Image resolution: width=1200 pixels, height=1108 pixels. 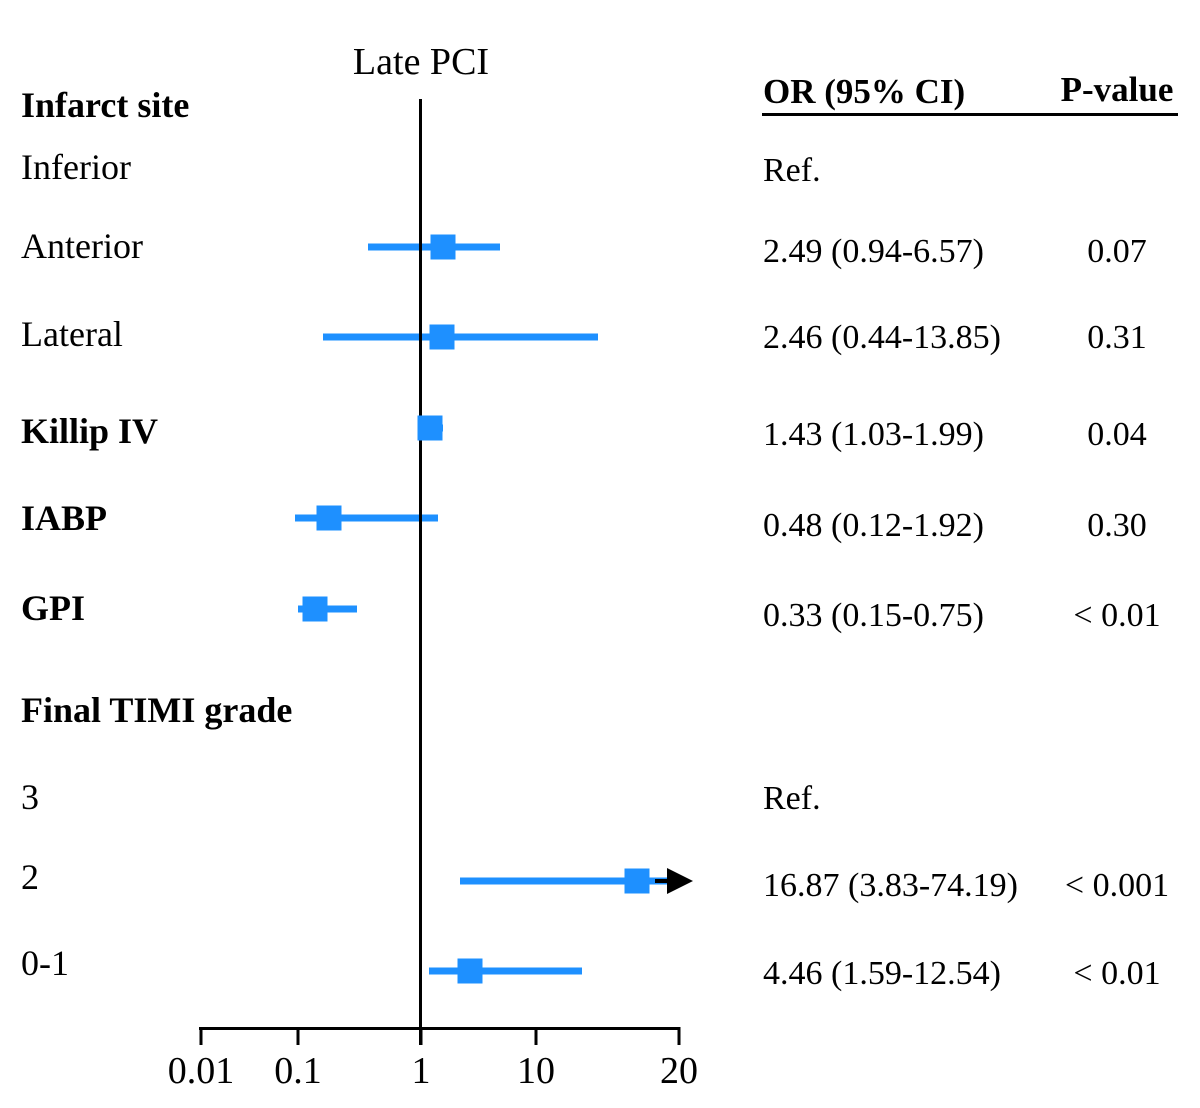 What do you see at coordinates (157, 710) in the screenshot?
I see `row-label: Final TIMI grade` at bounding box center [157, 710].